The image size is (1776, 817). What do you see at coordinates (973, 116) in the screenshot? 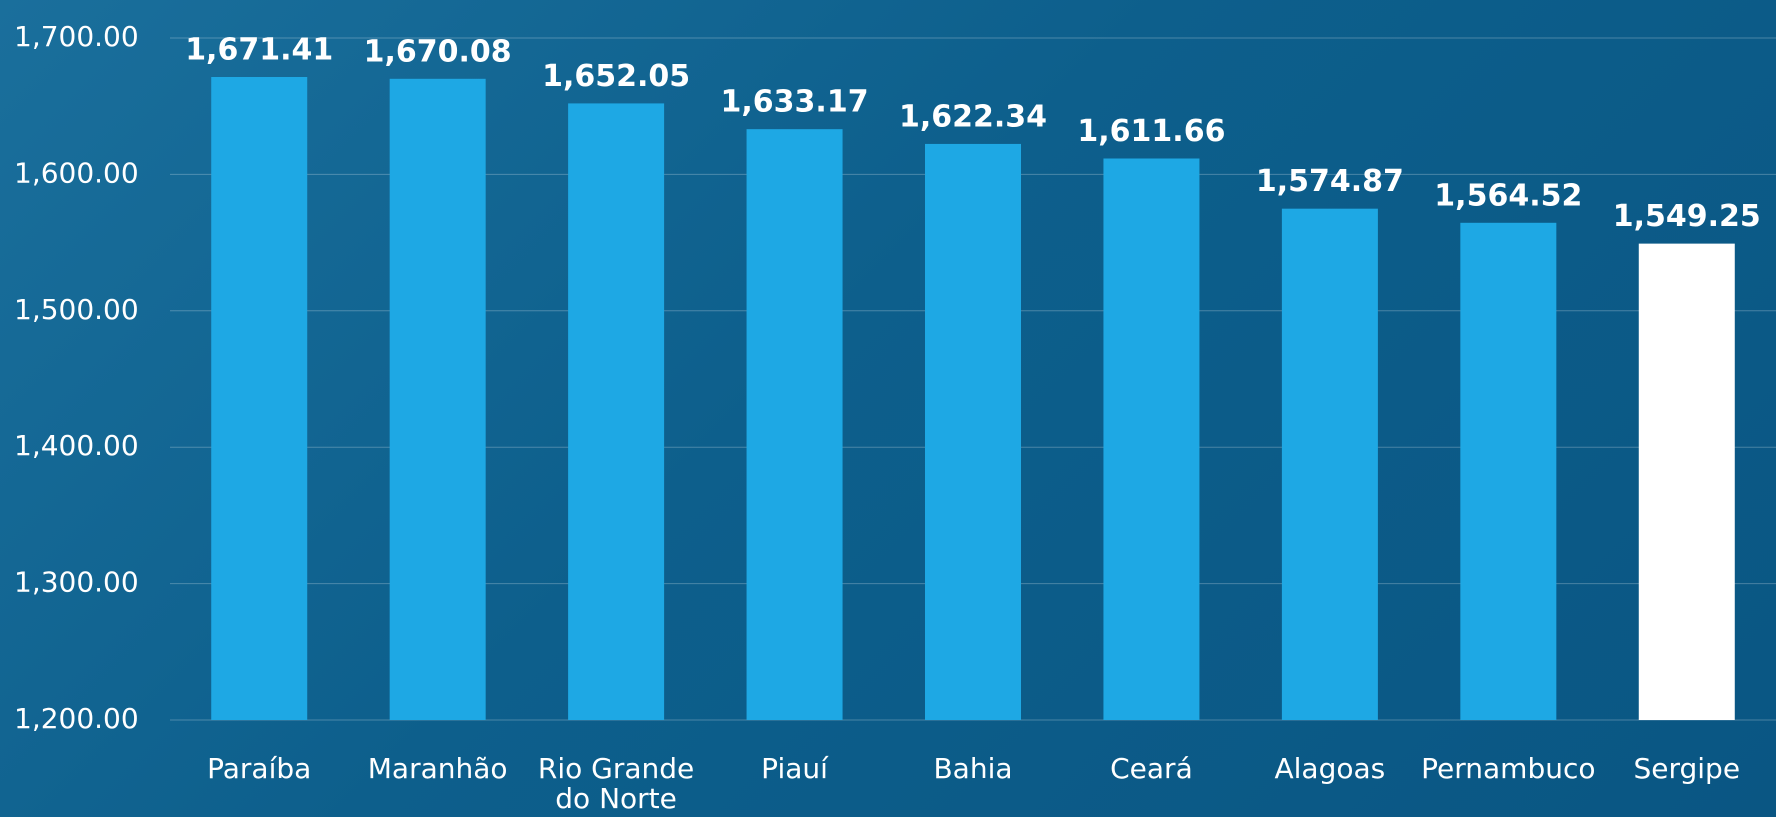
I see `value-label: 1,622.34` at bounding box center [973, 116].